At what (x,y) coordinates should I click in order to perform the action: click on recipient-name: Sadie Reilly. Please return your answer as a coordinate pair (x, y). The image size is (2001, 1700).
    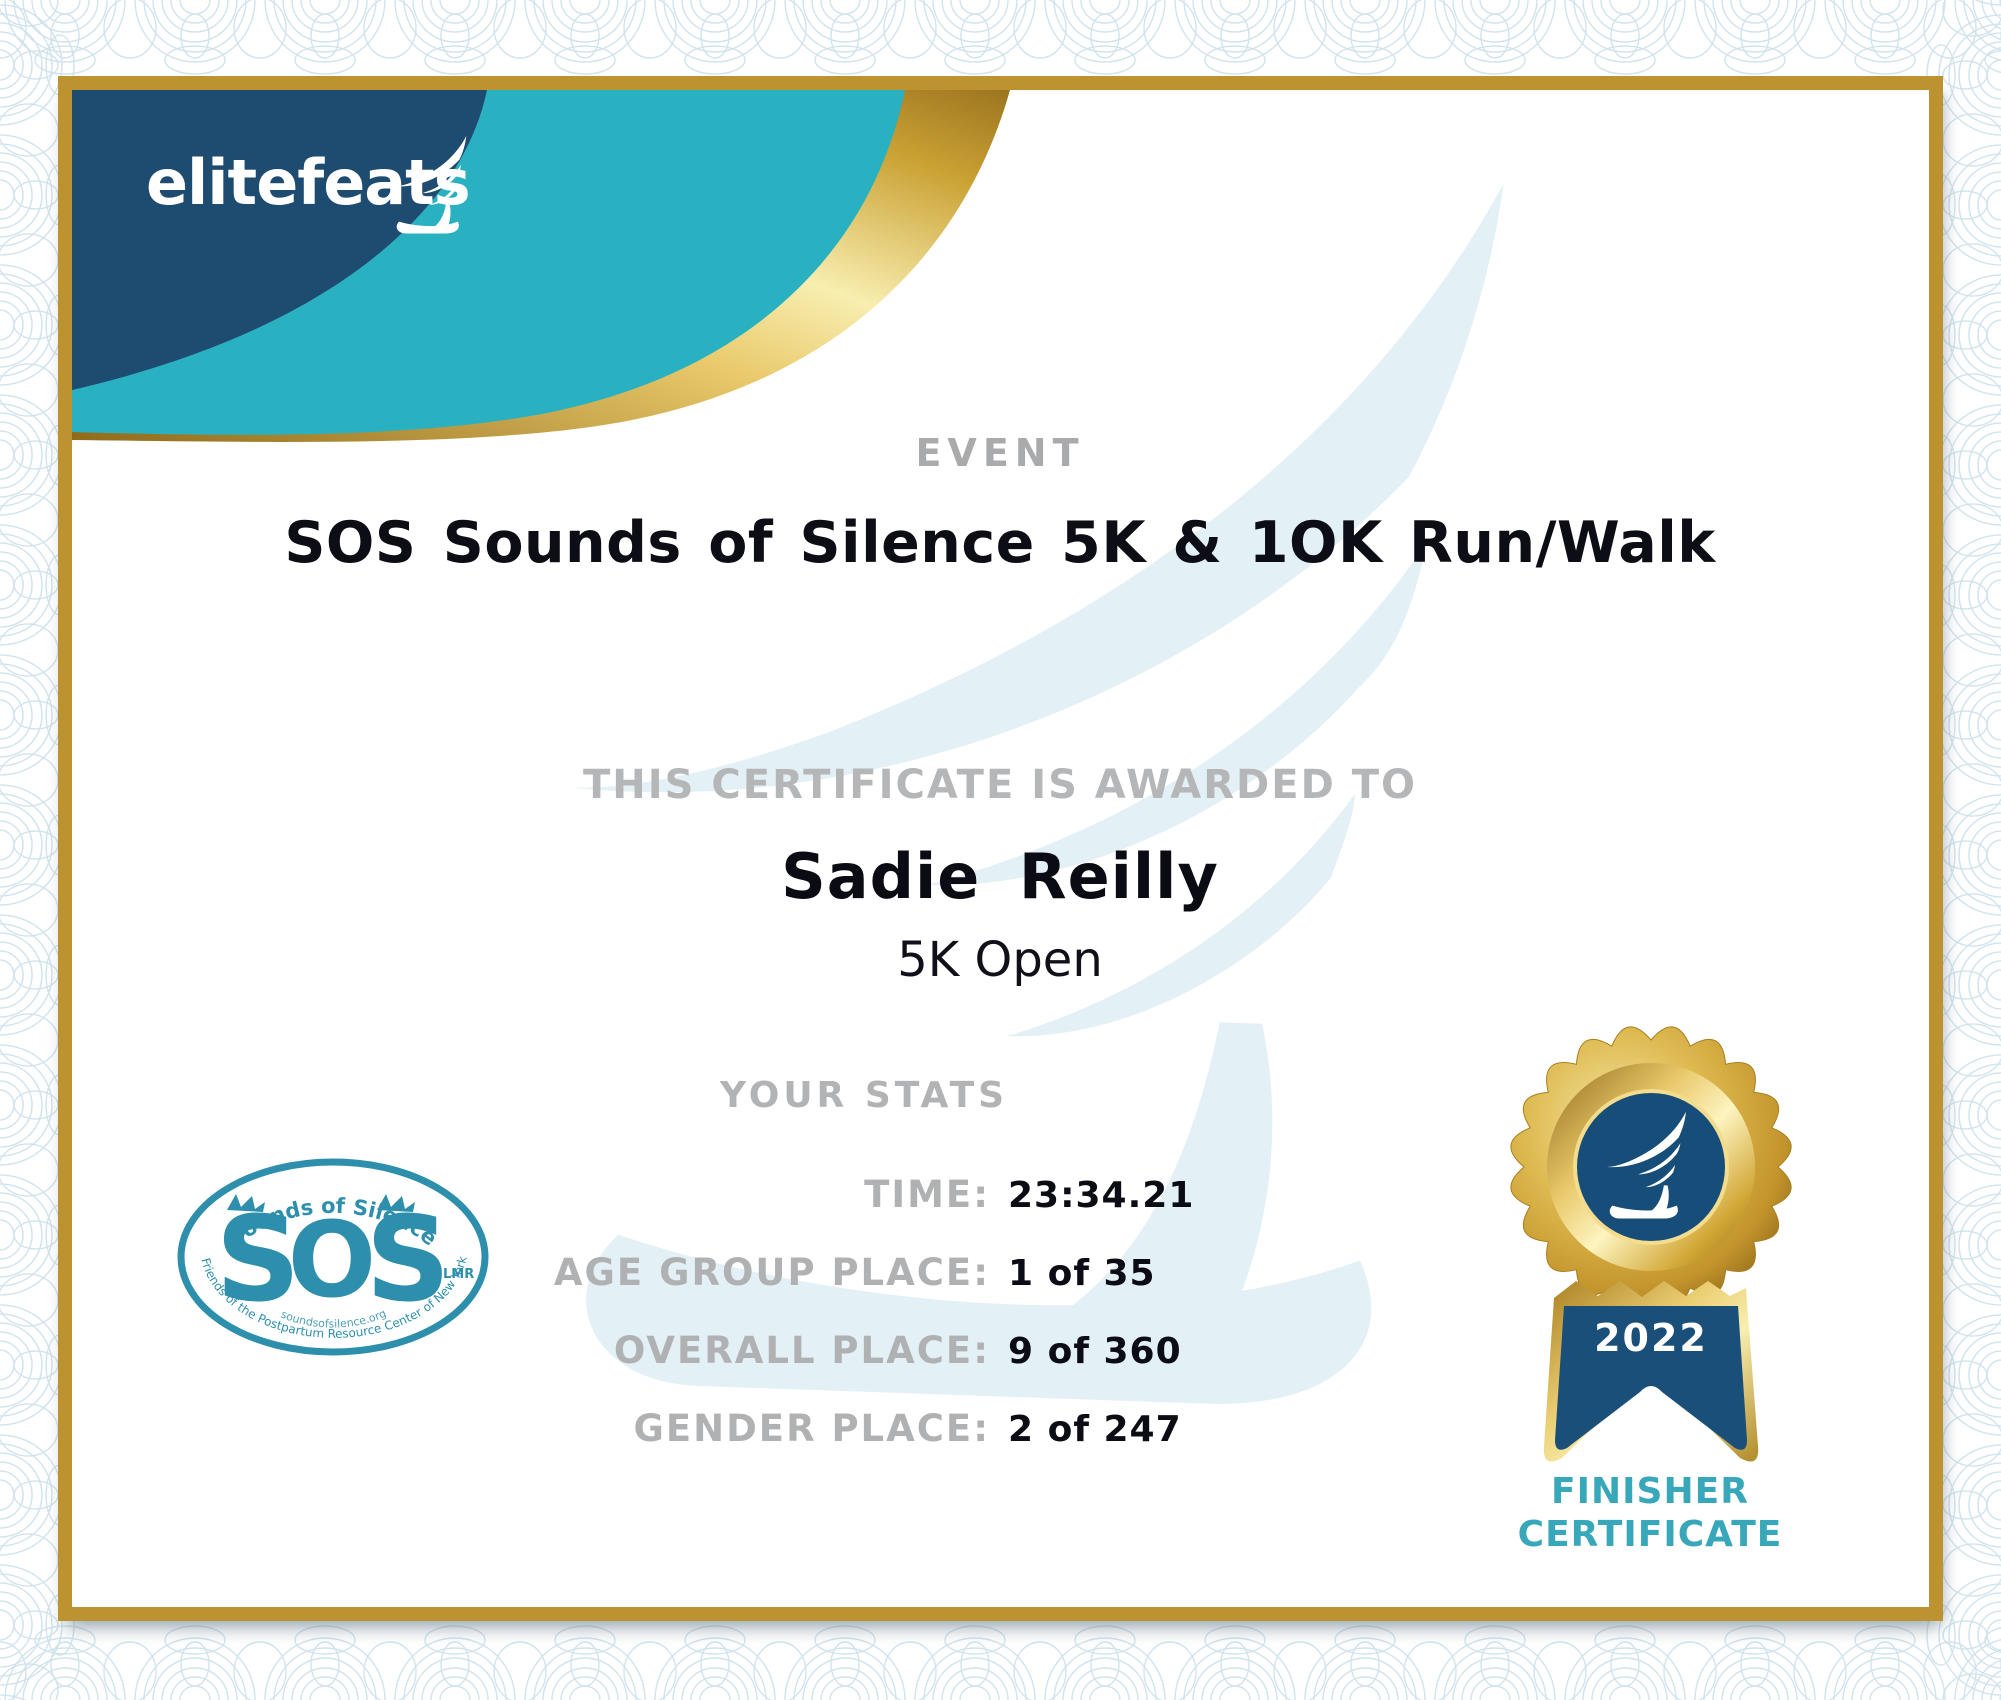
    Looking at the image, I should click on (1000, 876).